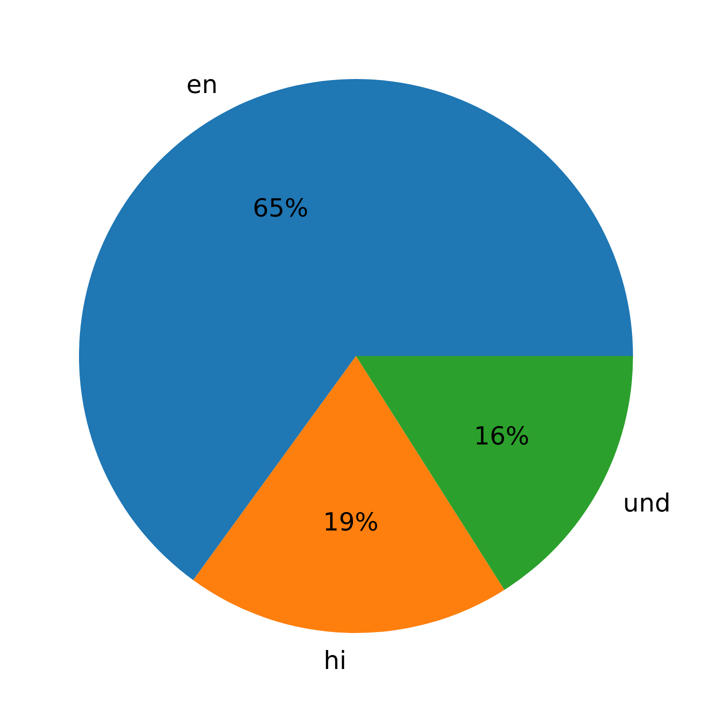 The image size is (712, 713). Describe the element at coordinates (350, 522) in the screenshot. I see `data-label: 19%` at that location.